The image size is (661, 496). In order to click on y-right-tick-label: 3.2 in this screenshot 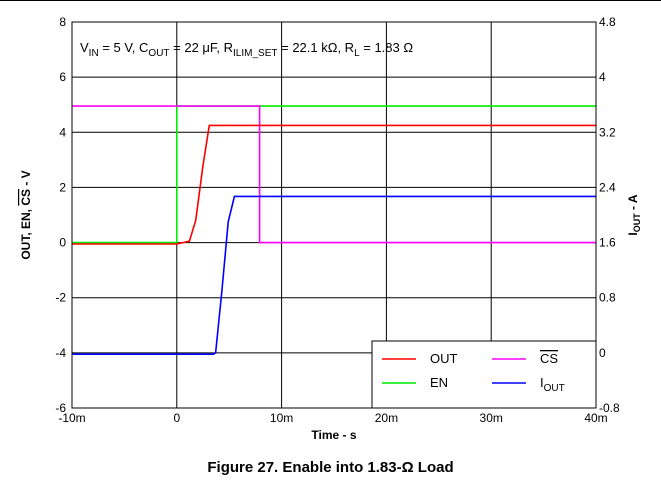, I will do `click(607, 132)`.